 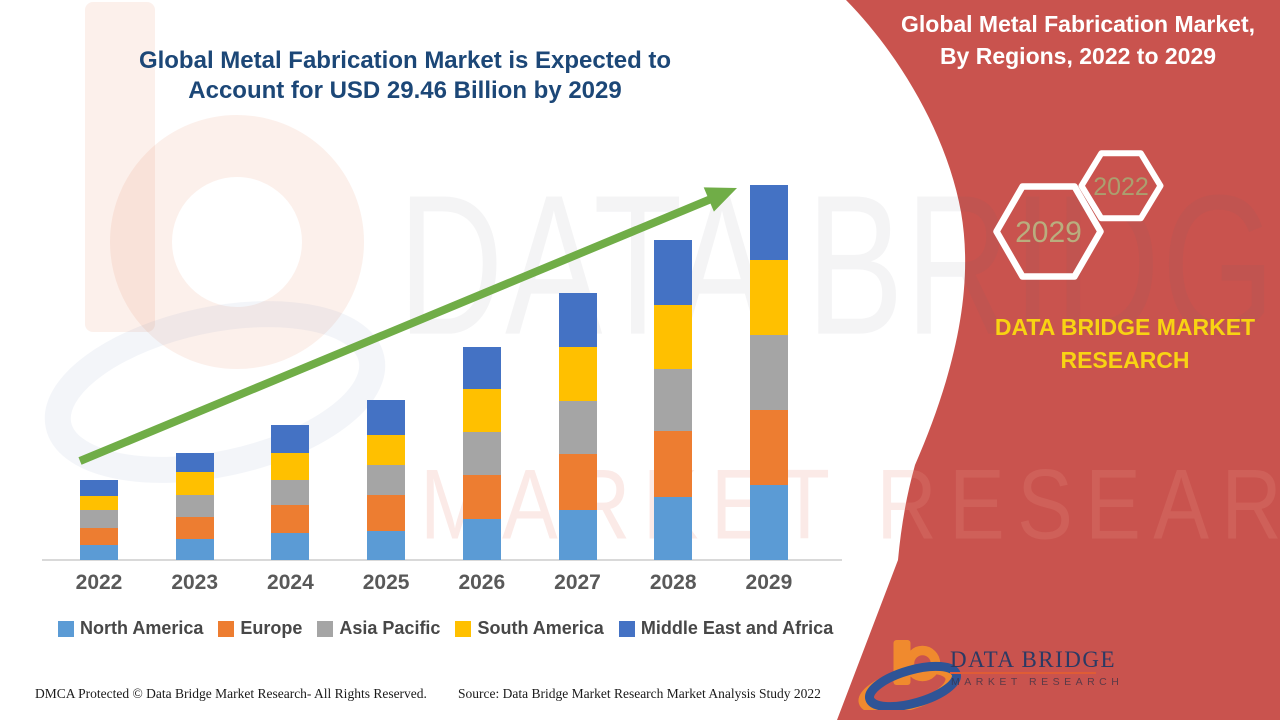 What do you see at coordinates (540, 628) in the screenshot?
I see `legend-label: South America` at bounding box center [540, 628].